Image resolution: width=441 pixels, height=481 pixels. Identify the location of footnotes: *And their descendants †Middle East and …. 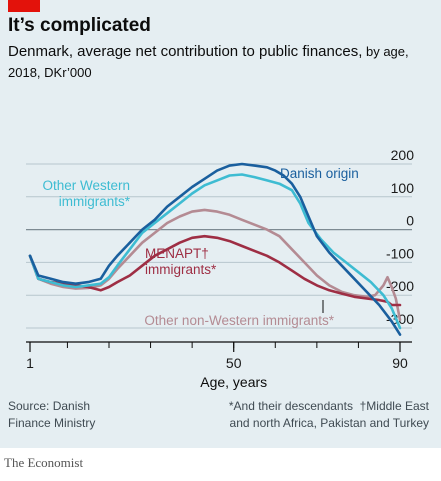
(289, 415).